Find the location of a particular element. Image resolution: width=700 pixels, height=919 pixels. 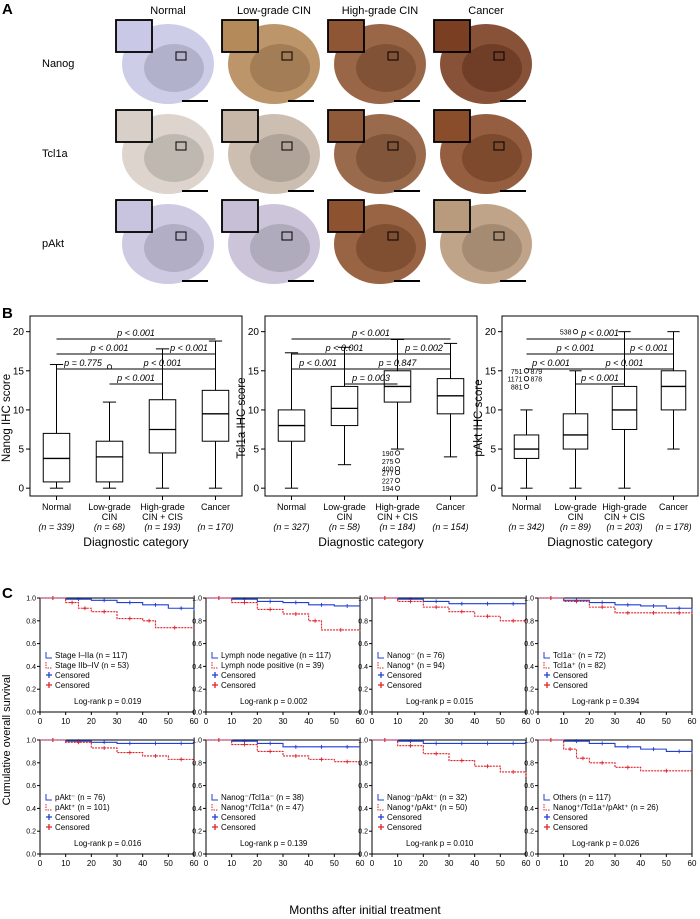

km-y-tick-label: 0.6 is located at coordinates (529, 644).